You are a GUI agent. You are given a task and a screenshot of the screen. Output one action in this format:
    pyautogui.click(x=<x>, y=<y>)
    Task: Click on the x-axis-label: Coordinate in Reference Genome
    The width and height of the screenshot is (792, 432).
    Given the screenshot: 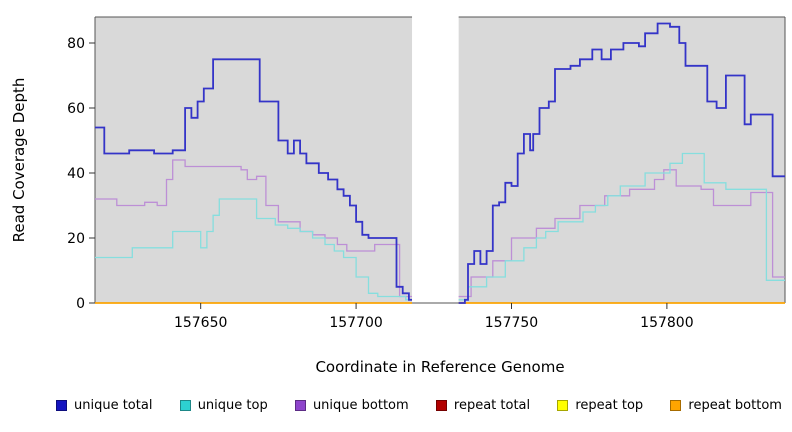 What is the action you would take?
    pyautogui.click(x=439, y=367)
    